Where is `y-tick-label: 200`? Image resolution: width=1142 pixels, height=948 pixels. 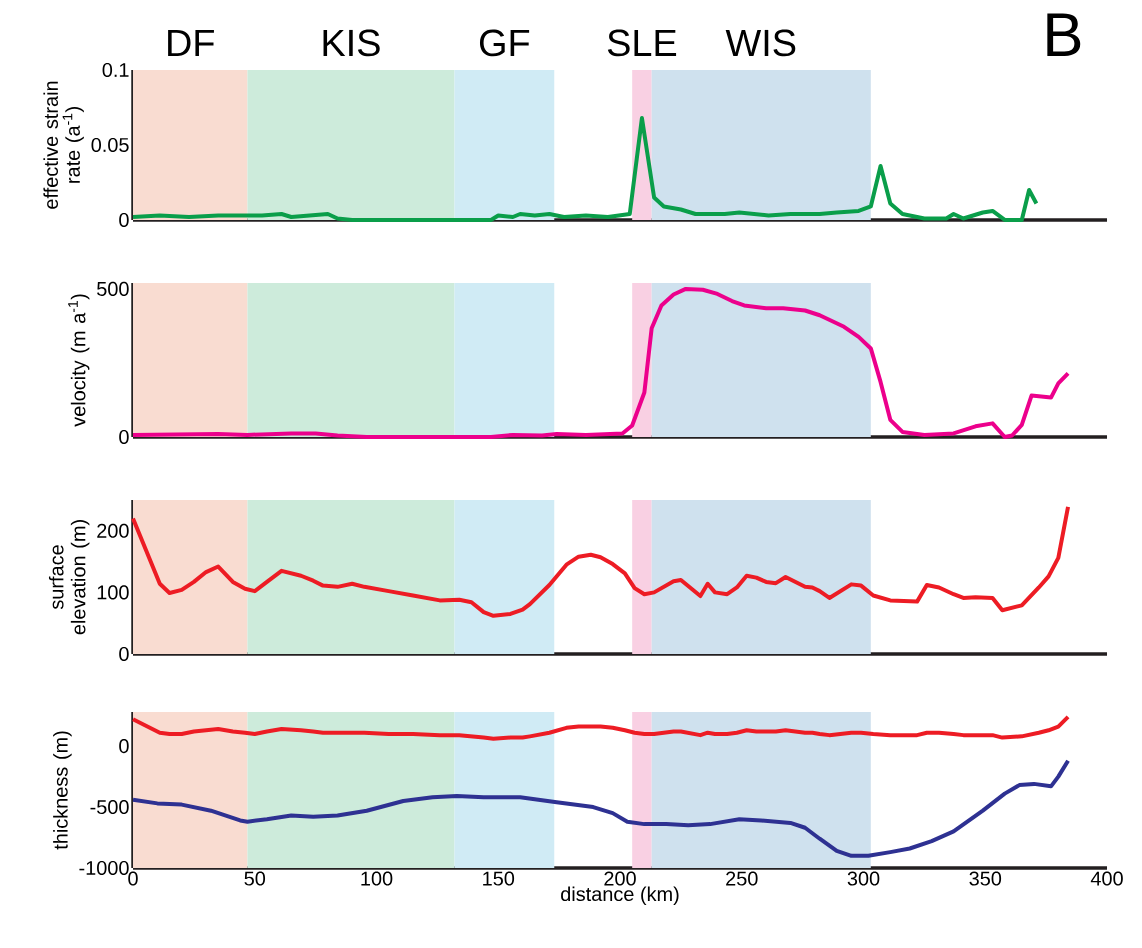 y-tick-label: 200 is located at coordinates (113, 530).